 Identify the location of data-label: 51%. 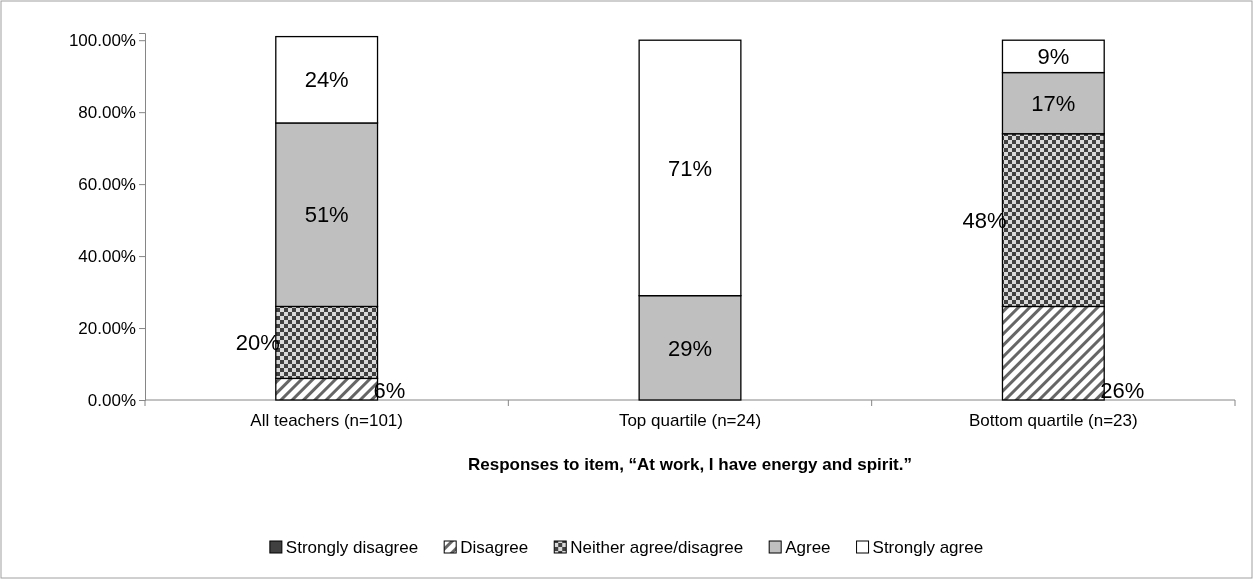
(326, 215).